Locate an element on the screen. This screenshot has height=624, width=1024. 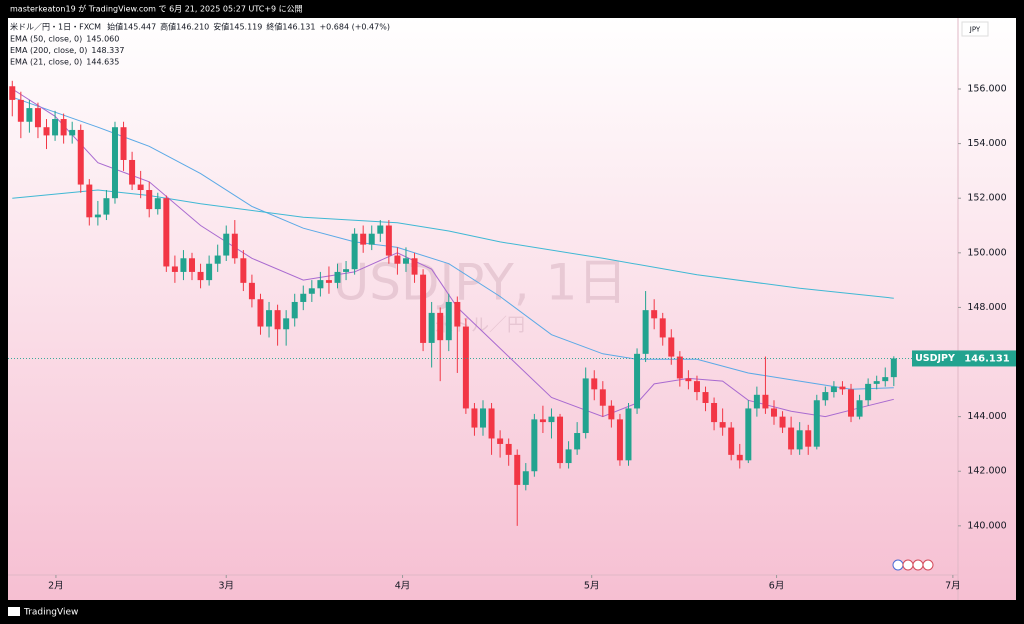
indicator-name: EMA (21, close, 0) is located at coordinates (46, 62).